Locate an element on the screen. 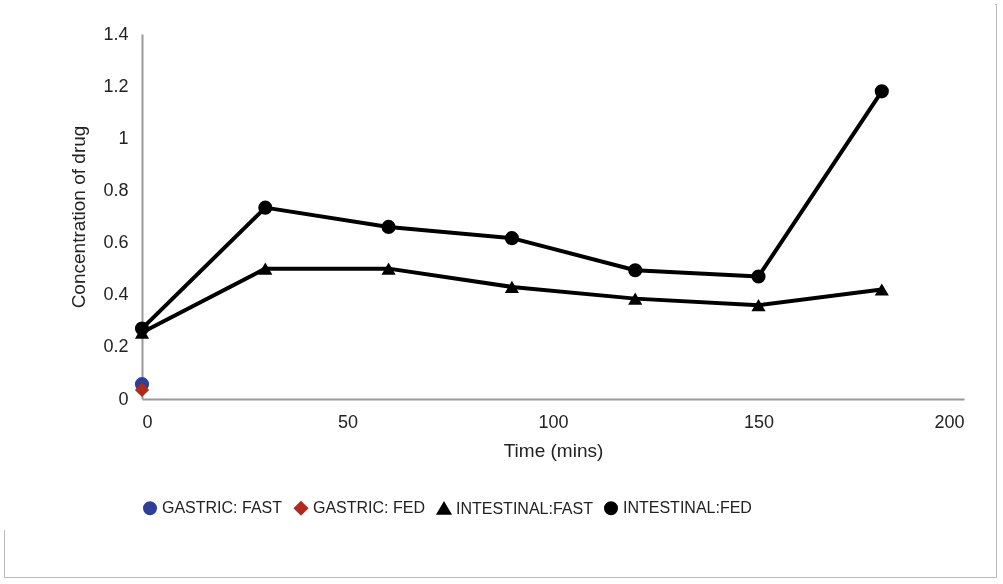  y-tick-label: 1.4 is located at coordinates (116, 33).